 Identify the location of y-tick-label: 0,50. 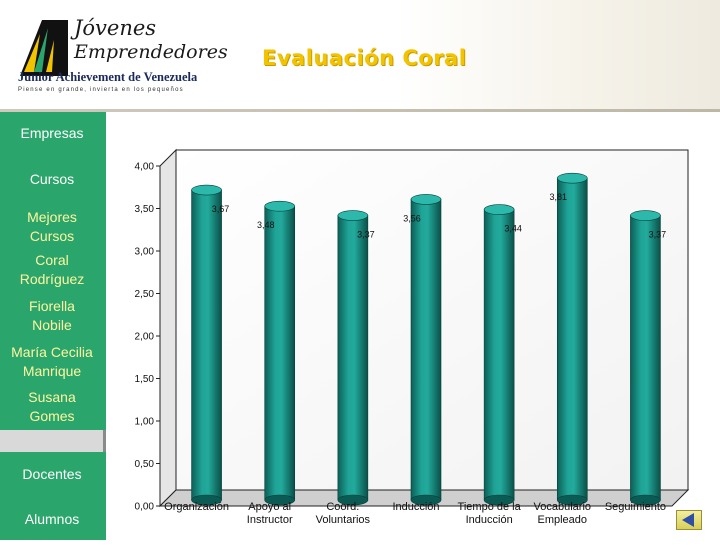
(145, 464).